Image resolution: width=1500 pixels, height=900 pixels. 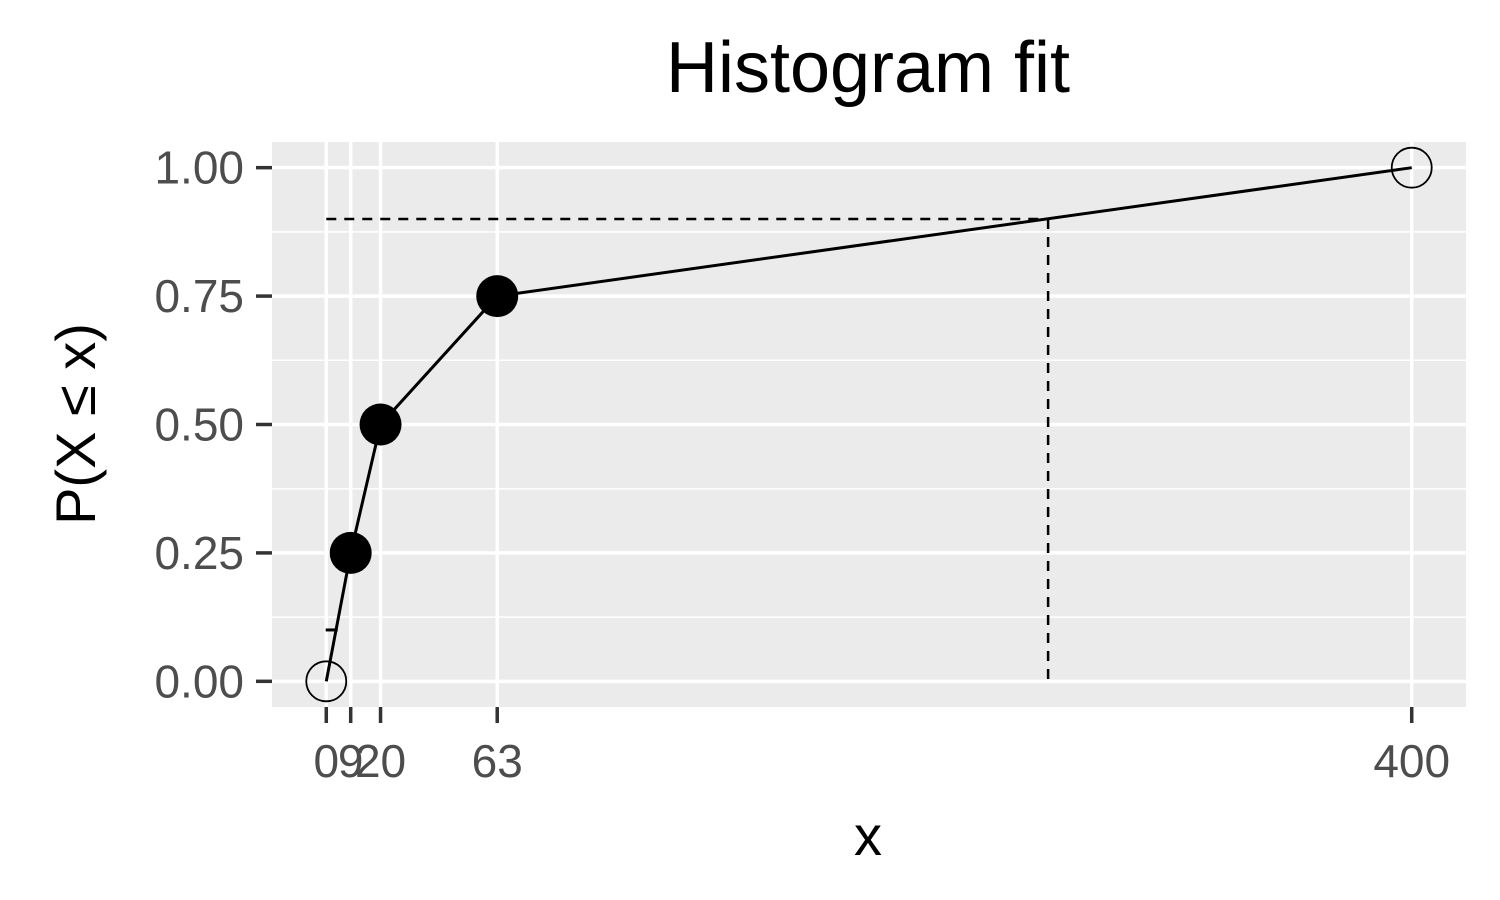 I want to click on y-tick-label: 0.25, so click(x=199, y=553).